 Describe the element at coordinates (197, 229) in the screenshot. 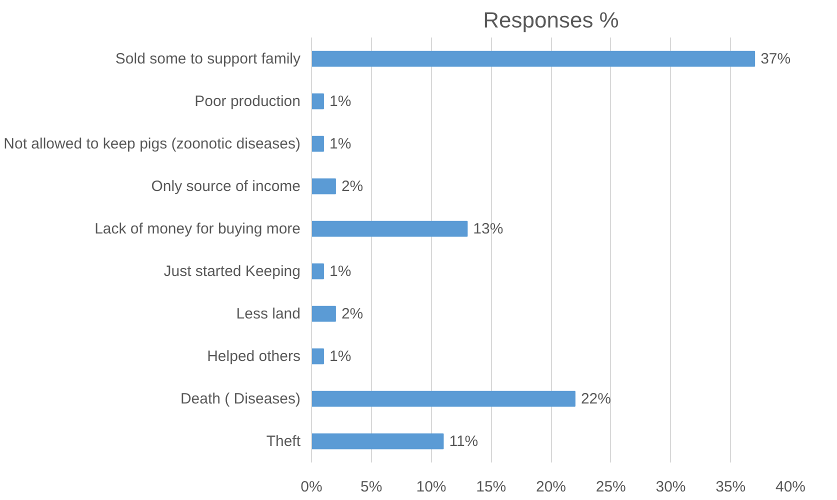

I see `y-tick-label: Lack of money for buying more` at that location.